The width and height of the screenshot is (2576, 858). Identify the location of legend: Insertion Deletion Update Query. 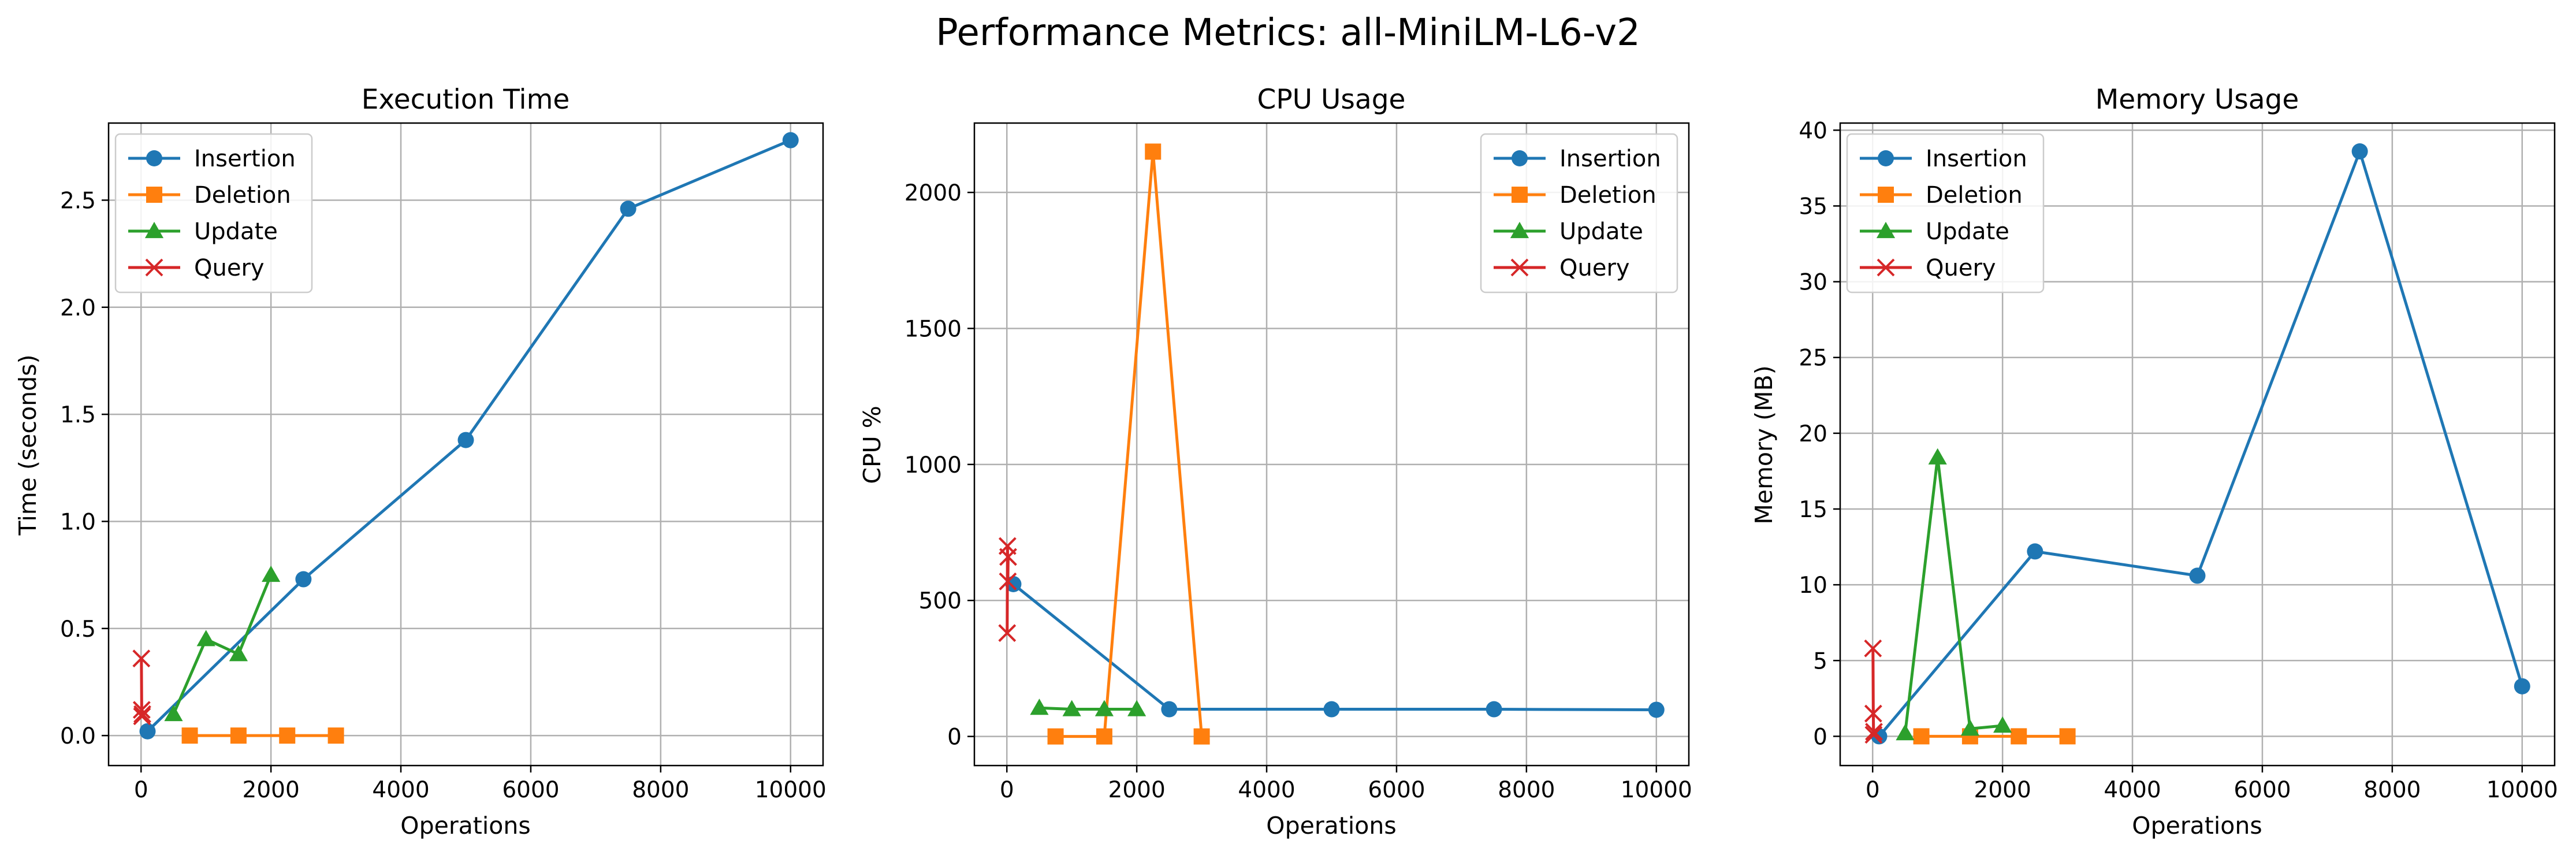
(1946, 213).